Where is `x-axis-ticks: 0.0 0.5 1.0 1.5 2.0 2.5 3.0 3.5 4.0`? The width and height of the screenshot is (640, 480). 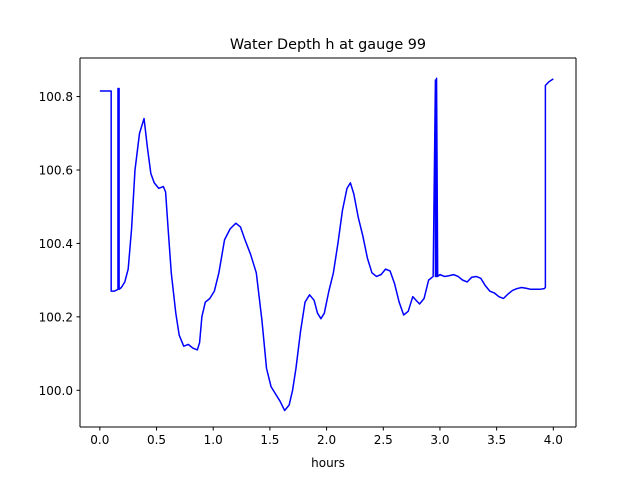 x-axis-ticks: 0.0 0.5 1.0 1.5 2.0 2.5 3.0 3.5 4.0 is located at coordinates (326, 437).